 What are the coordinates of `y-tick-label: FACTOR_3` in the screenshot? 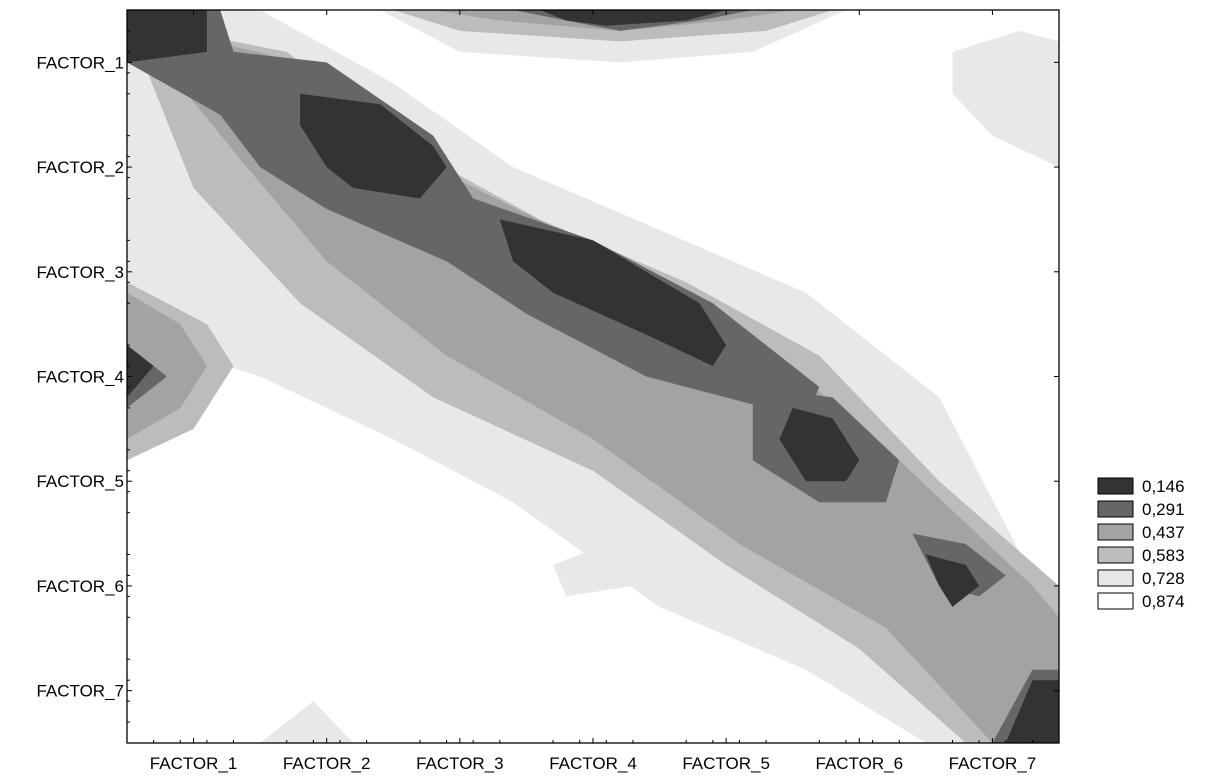 It's located at (80, 272).